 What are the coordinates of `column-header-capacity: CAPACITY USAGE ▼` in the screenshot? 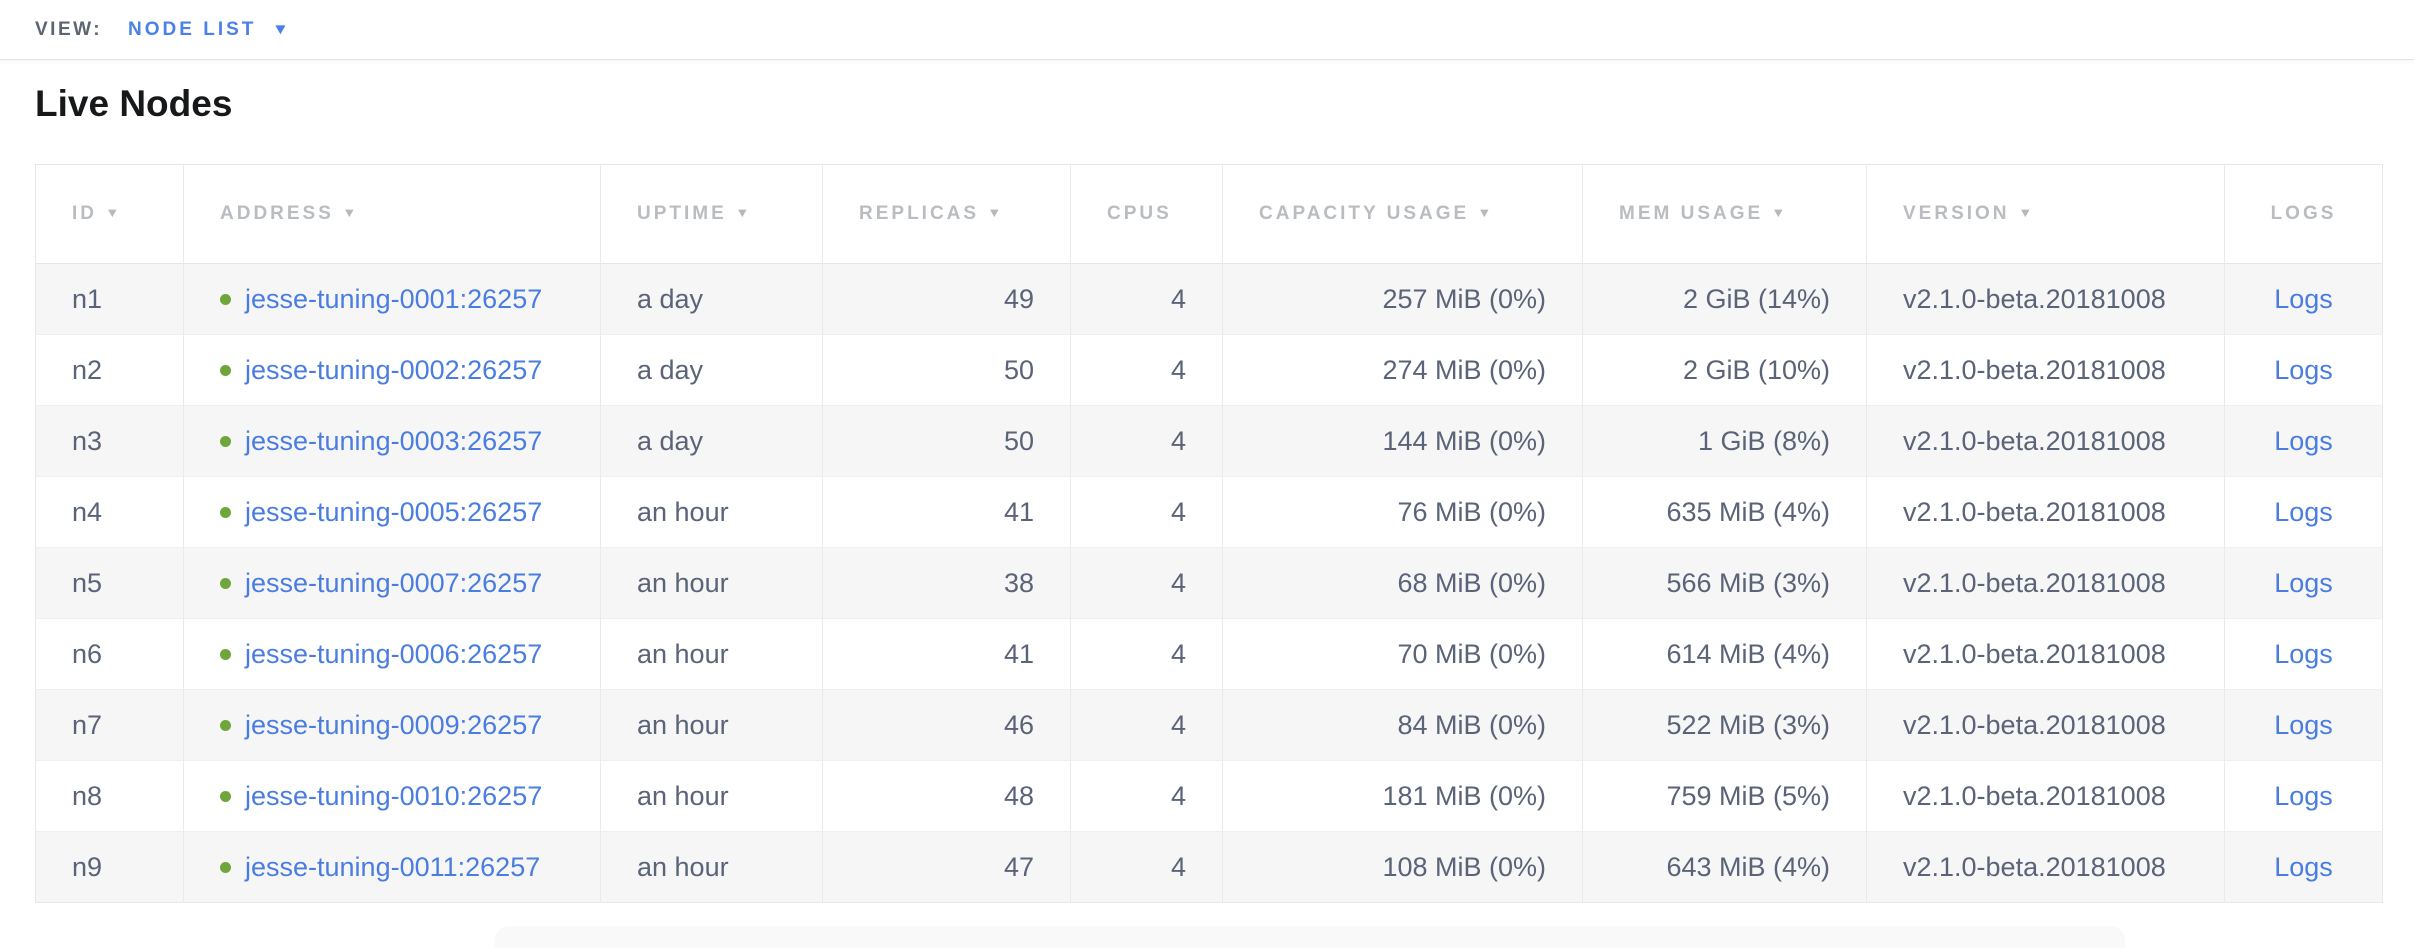 It's located at (1402, 214).